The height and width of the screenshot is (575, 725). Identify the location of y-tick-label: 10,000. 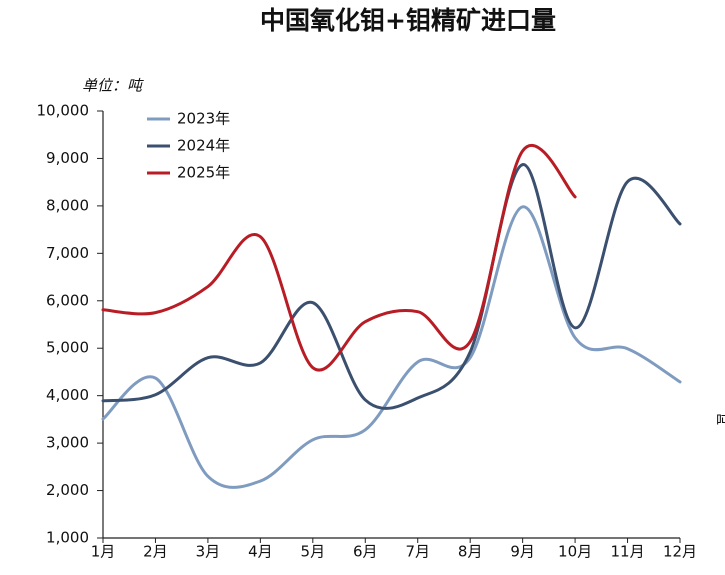
(63, 111).